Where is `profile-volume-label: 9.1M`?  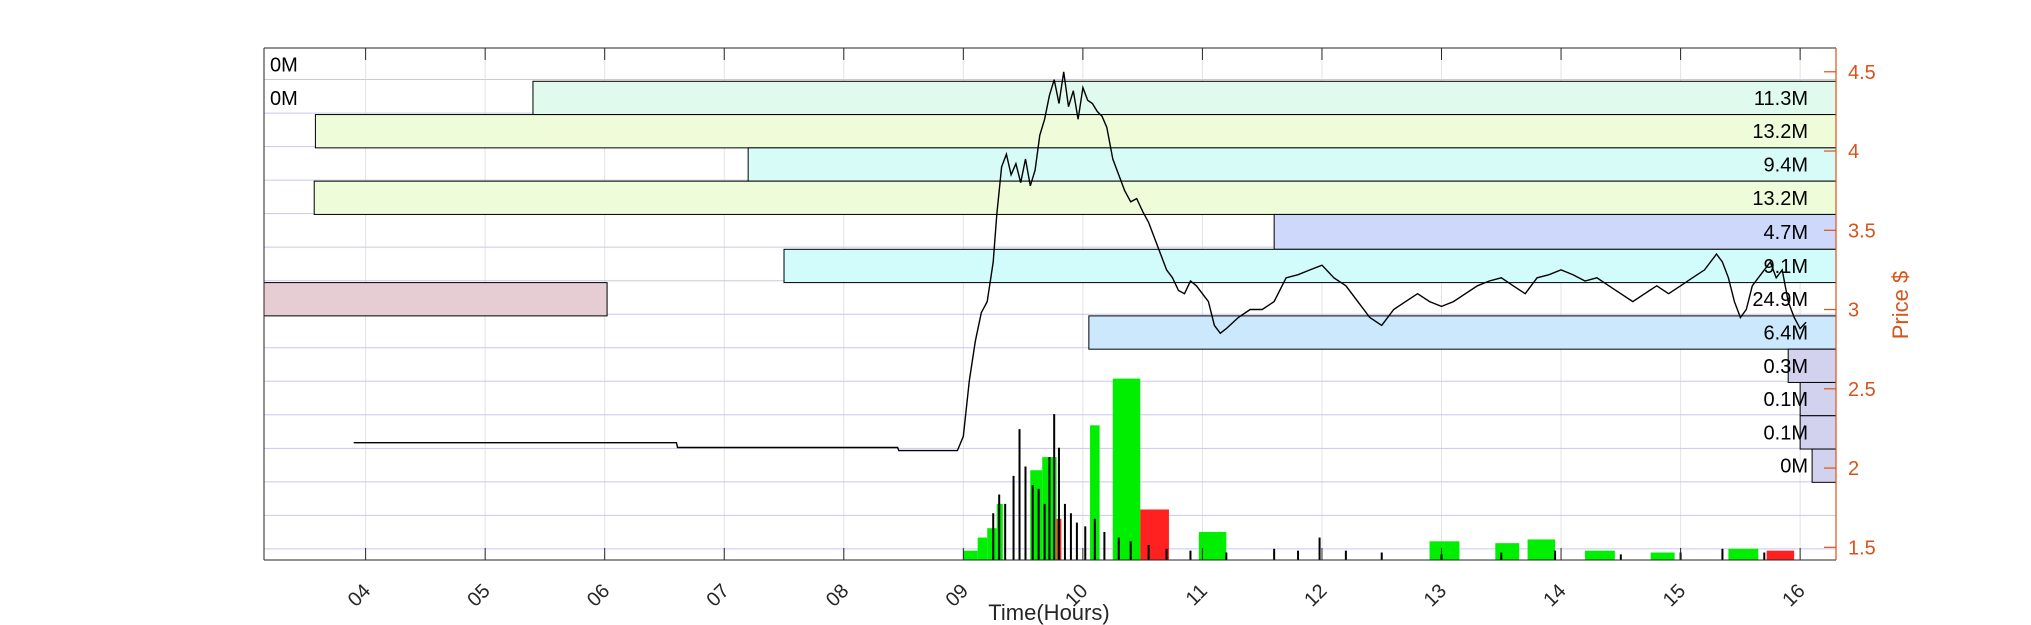
profile-volume-label: 9.1M is located at coordinates (1786, 267).